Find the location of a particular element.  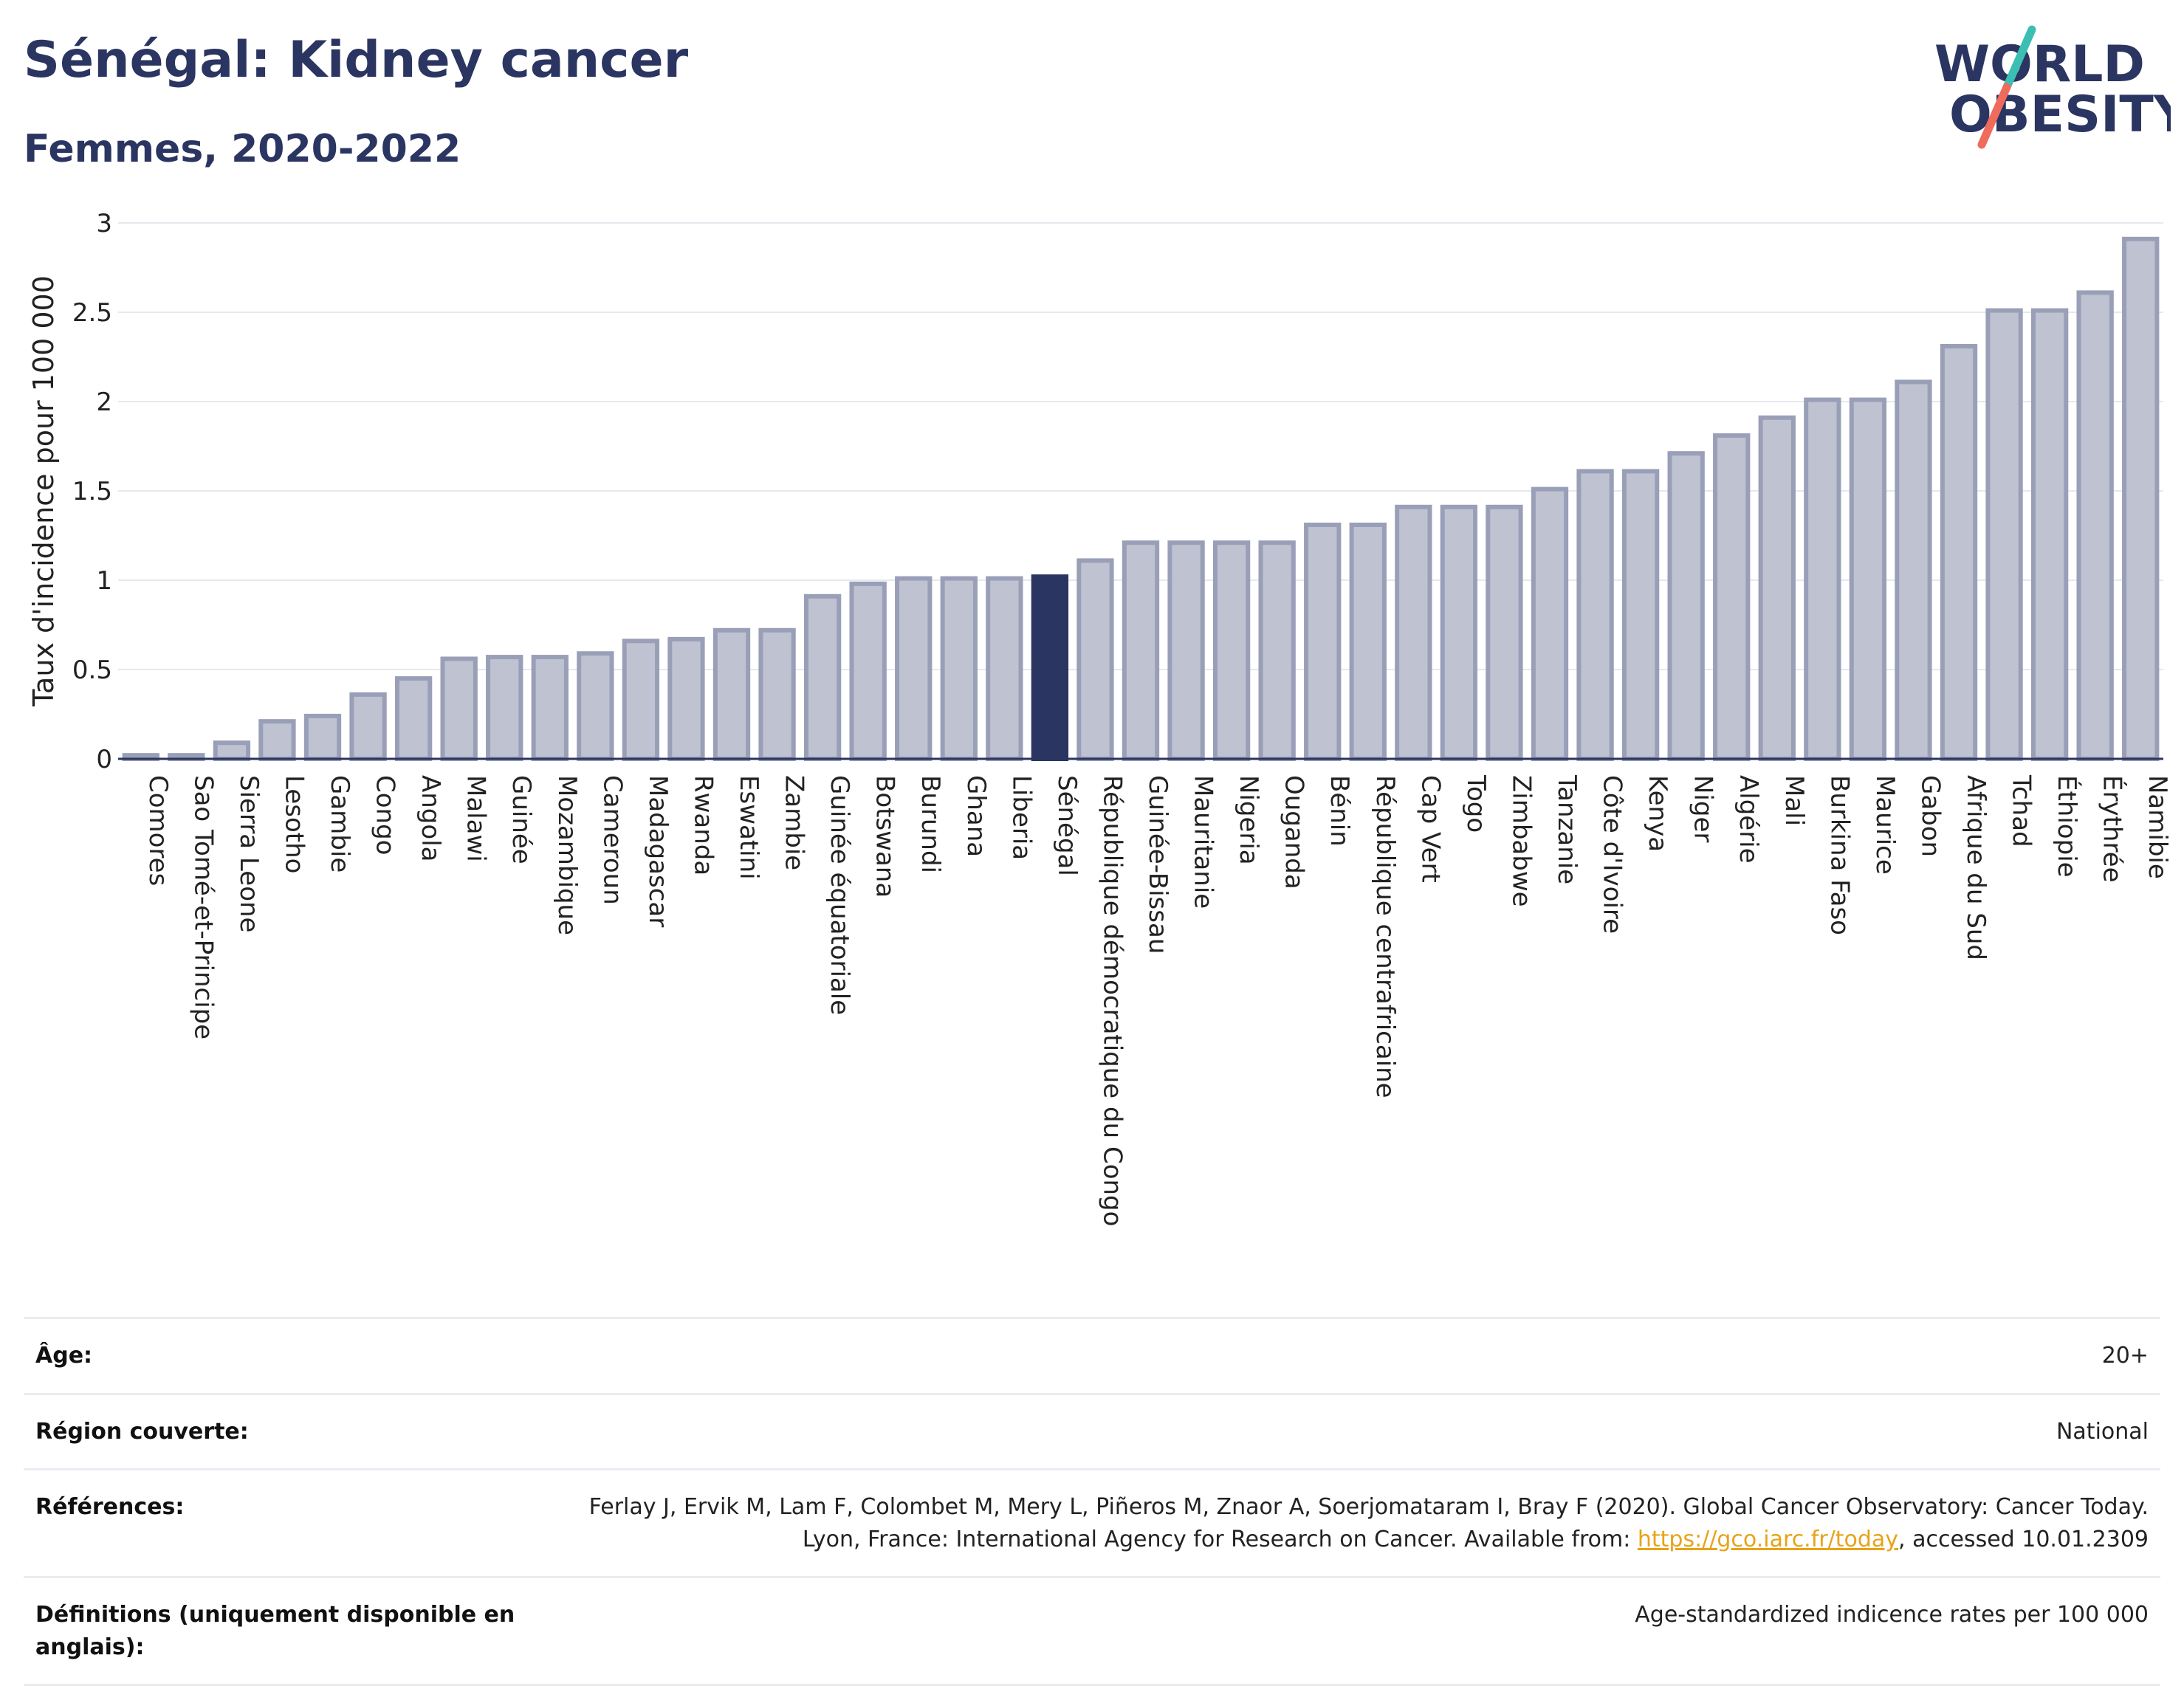

category-label: Cameroun is located at coordinates (612, 840).